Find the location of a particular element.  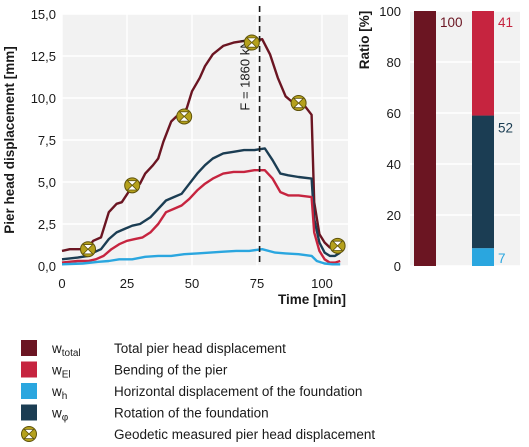

line-chart-y-ticks: 0,0 2,5 5,0 7,5 10,0 12,5 15,0 is located at coordinates (43, 140).